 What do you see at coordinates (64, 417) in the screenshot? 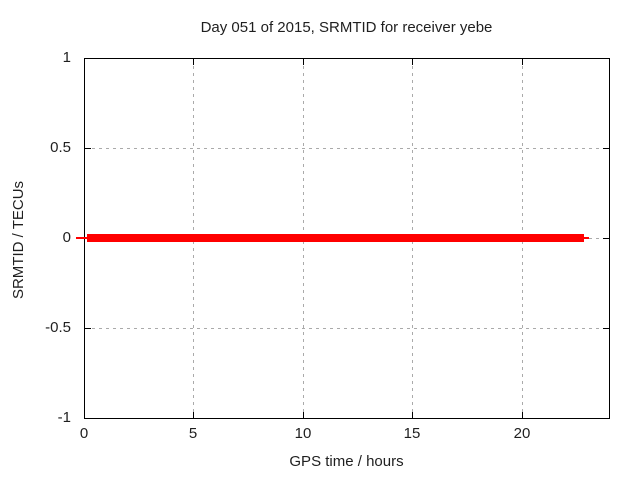
I see `y-tick-label: -1` at bounding box center [64, 417].